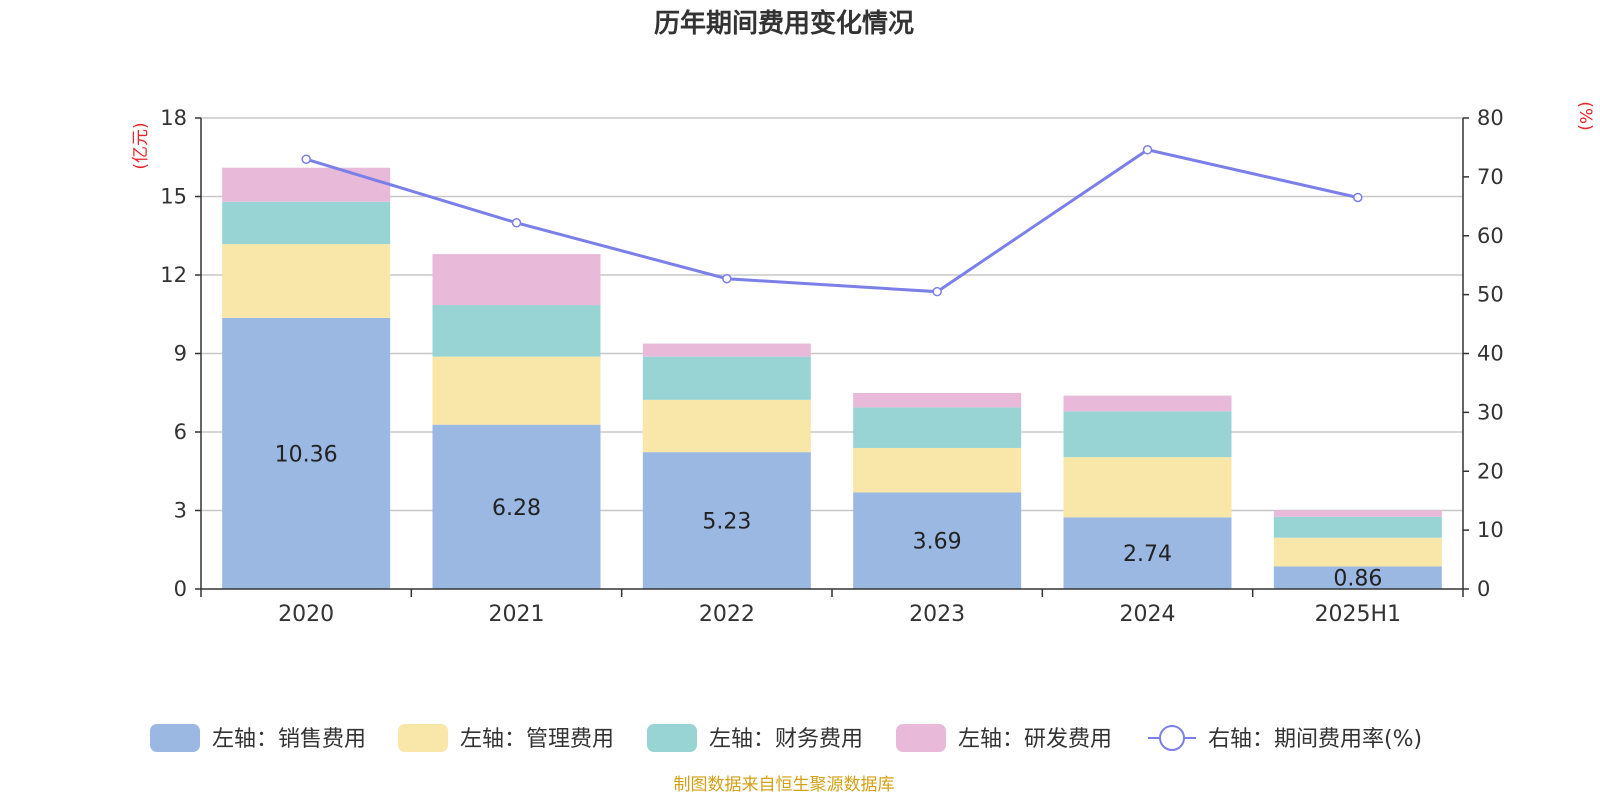 The width and height of the screenshot is (1600, 800). Describe the element at coordinates (1148, 614) in the screenshot. I see `x-axis-tick-label: 2024` at that location.